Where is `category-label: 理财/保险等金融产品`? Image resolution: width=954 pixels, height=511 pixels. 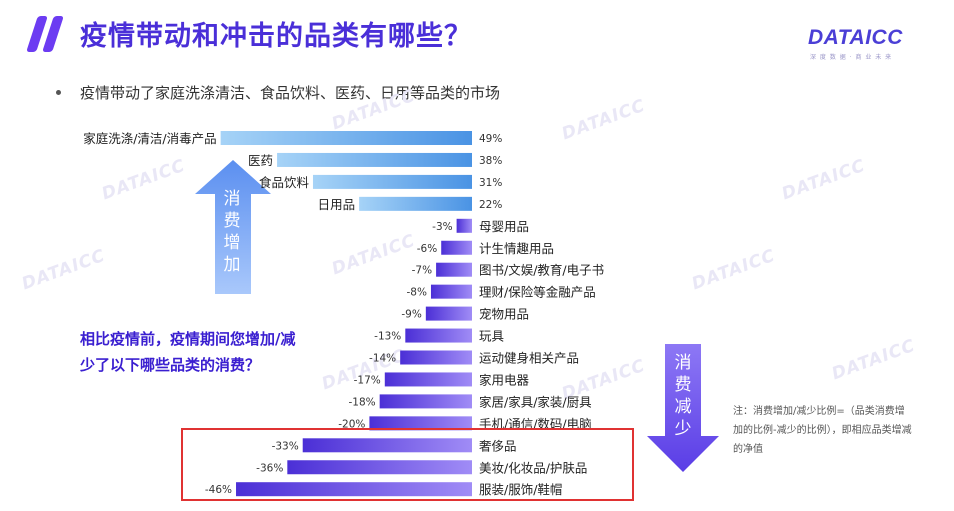
category-label: 理财/保险等金融产品 is located at coordinates (537, 292).